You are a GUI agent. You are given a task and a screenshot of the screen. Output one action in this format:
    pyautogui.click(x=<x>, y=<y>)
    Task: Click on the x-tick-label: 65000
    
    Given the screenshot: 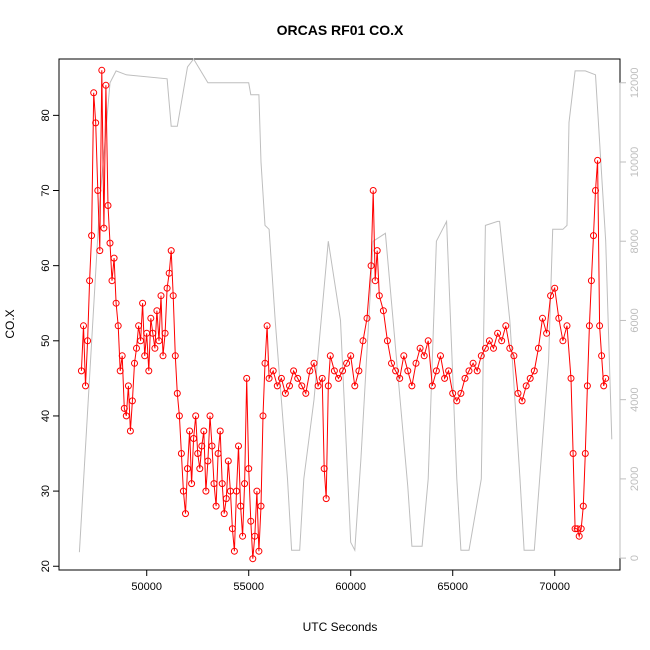 What is the action you would take?
    pyautogui.click(x=452, y=587)
    